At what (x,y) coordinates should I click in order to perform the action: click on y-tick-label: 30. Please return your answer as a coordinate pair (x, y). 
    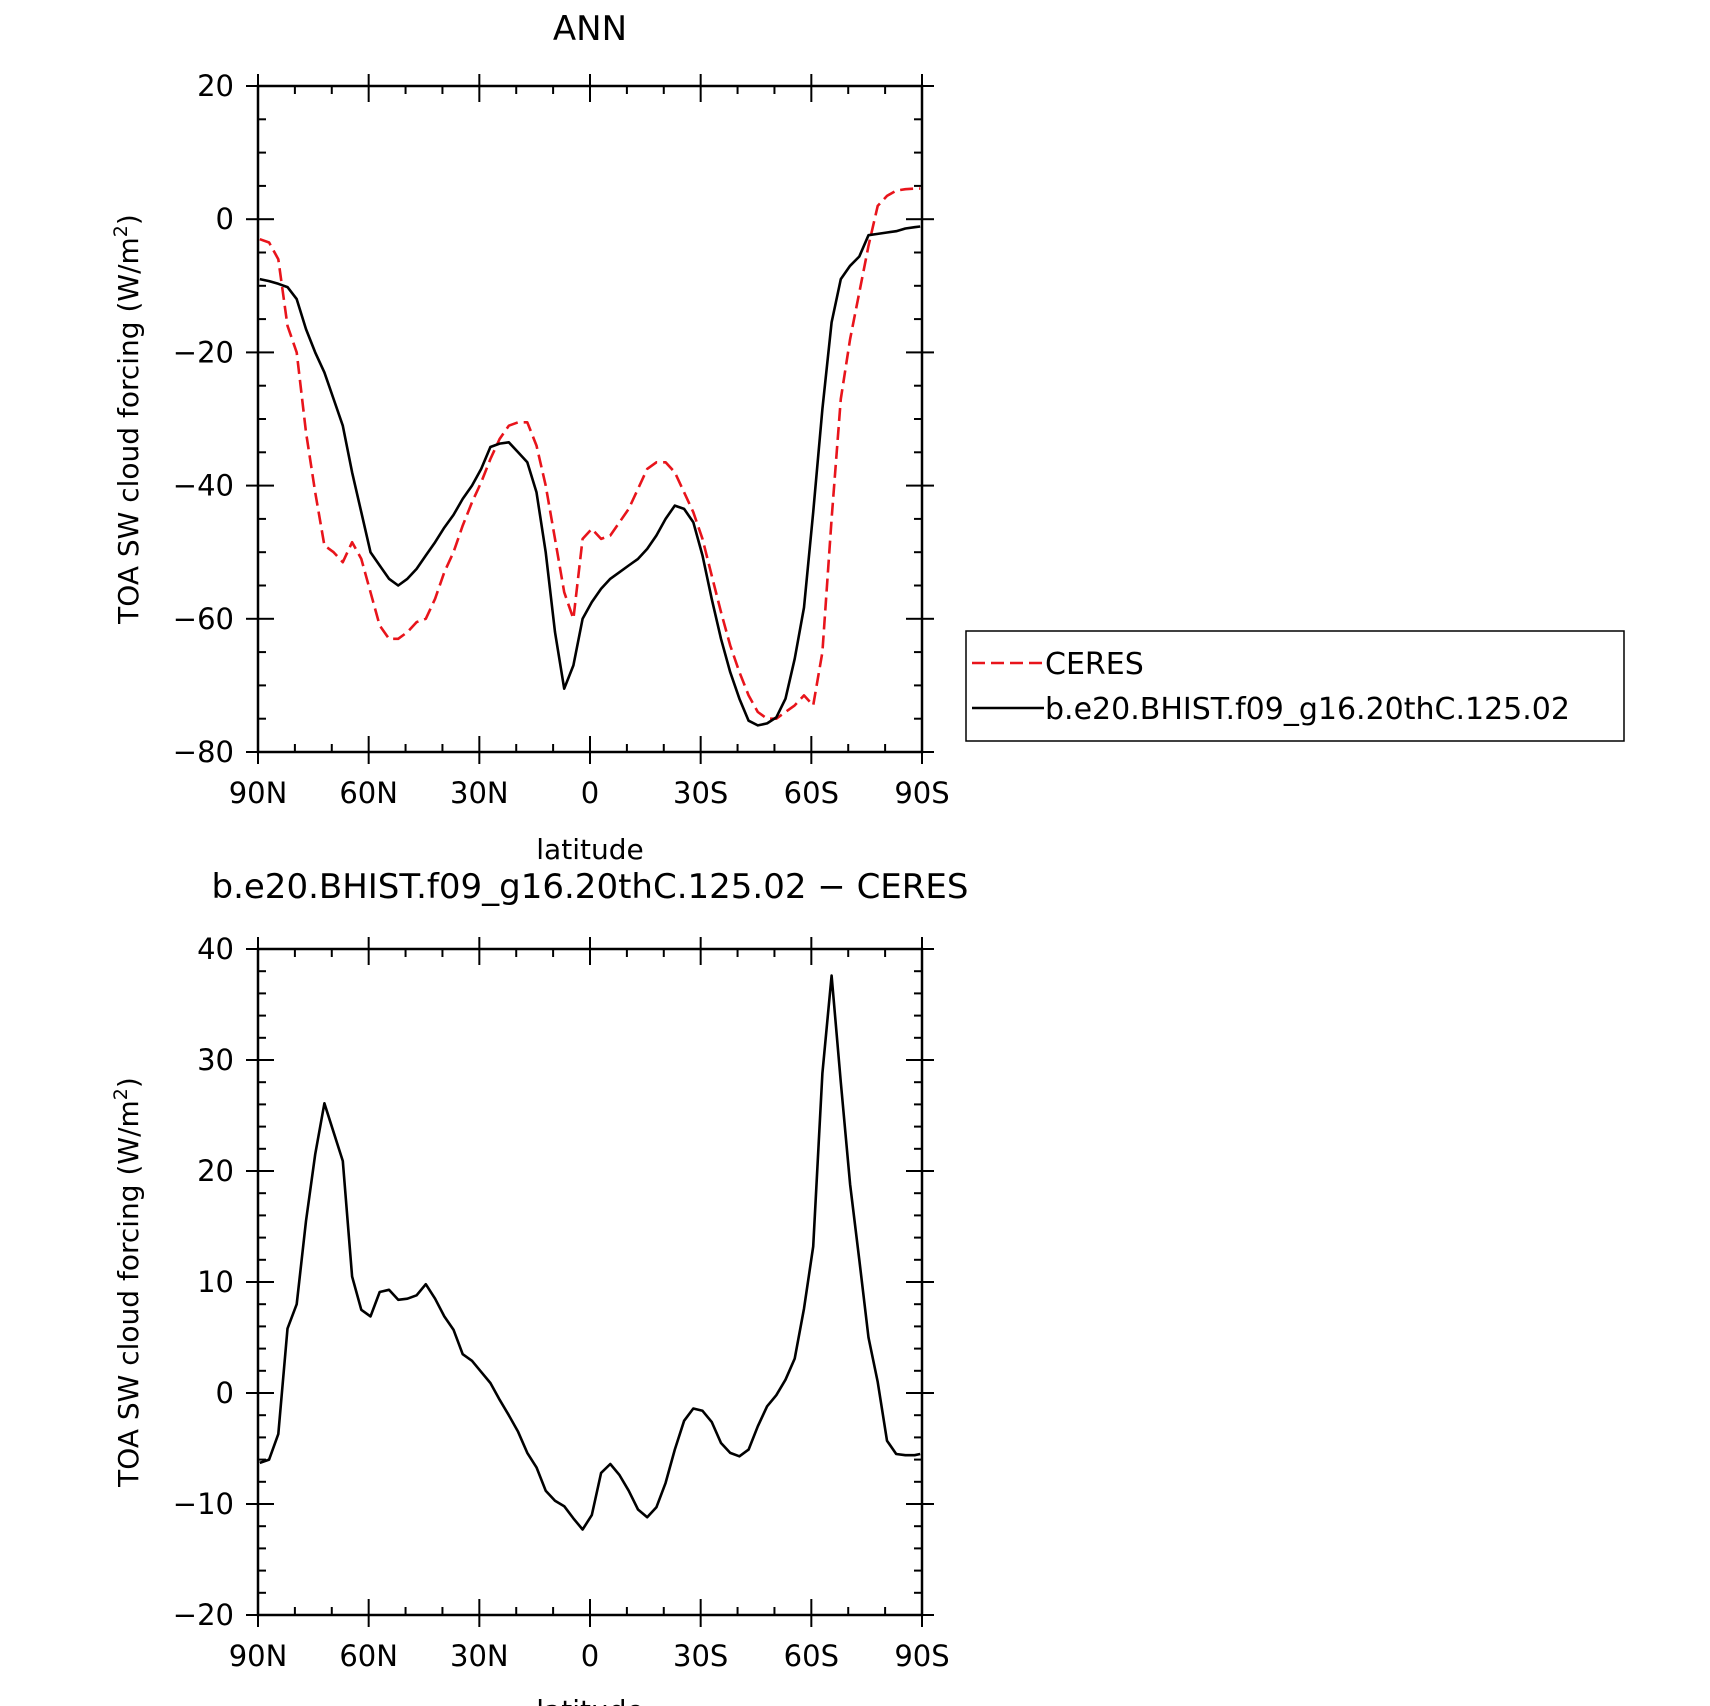
    Looking at the image, I should click on (215, 1060).